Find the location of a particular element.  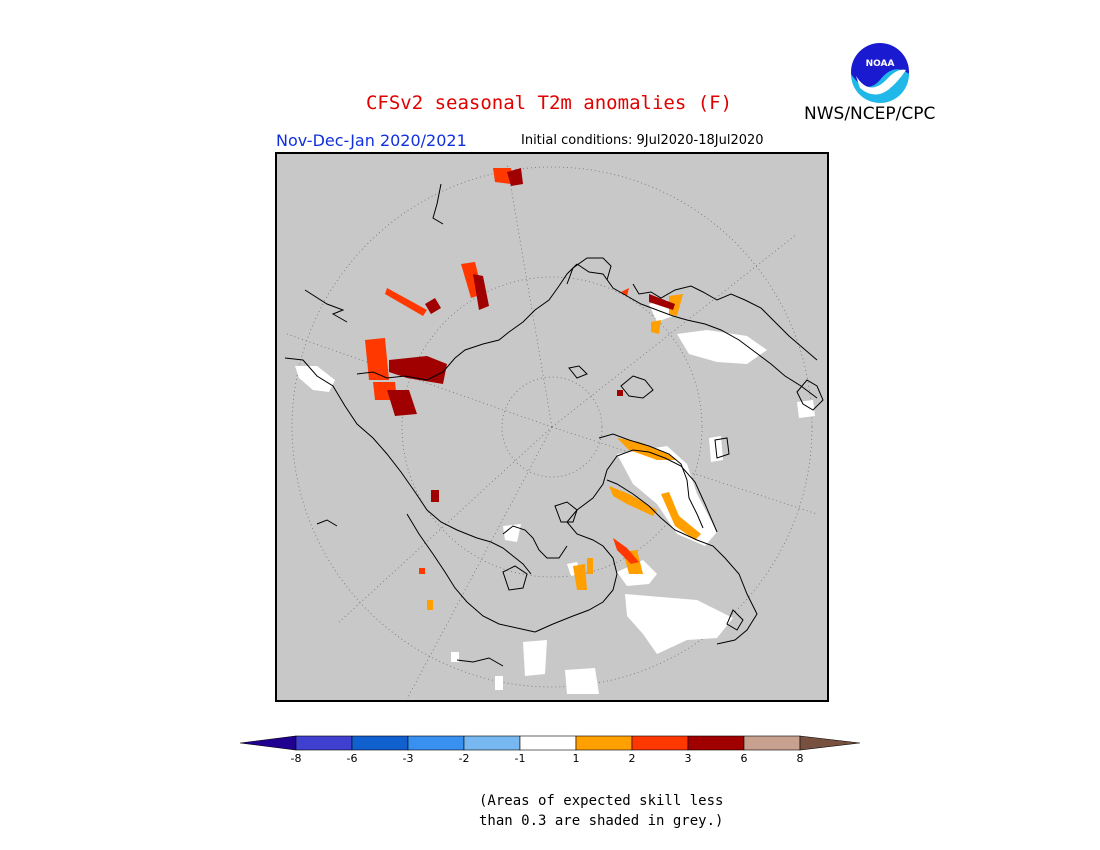

legend-tick-label: 3 is located at coordinates (688, 758).